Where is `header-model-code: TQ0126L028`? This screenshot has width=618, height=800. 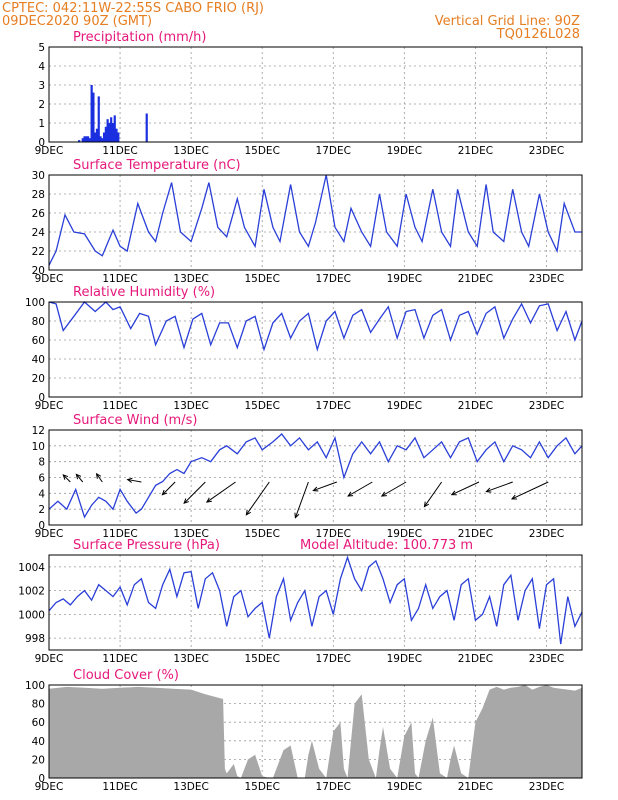 header-model-code: TQ0126L028 is located at coordinates (538, 34).